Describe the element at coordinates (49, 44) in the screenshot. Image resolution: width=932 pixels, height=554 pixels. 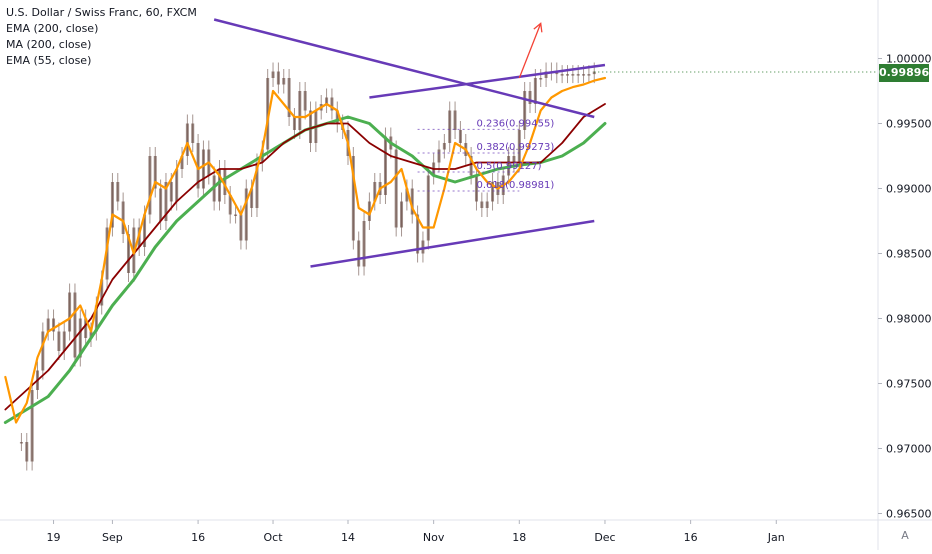
I see `indicator-ma200-label: MA (200, close)` at that location.